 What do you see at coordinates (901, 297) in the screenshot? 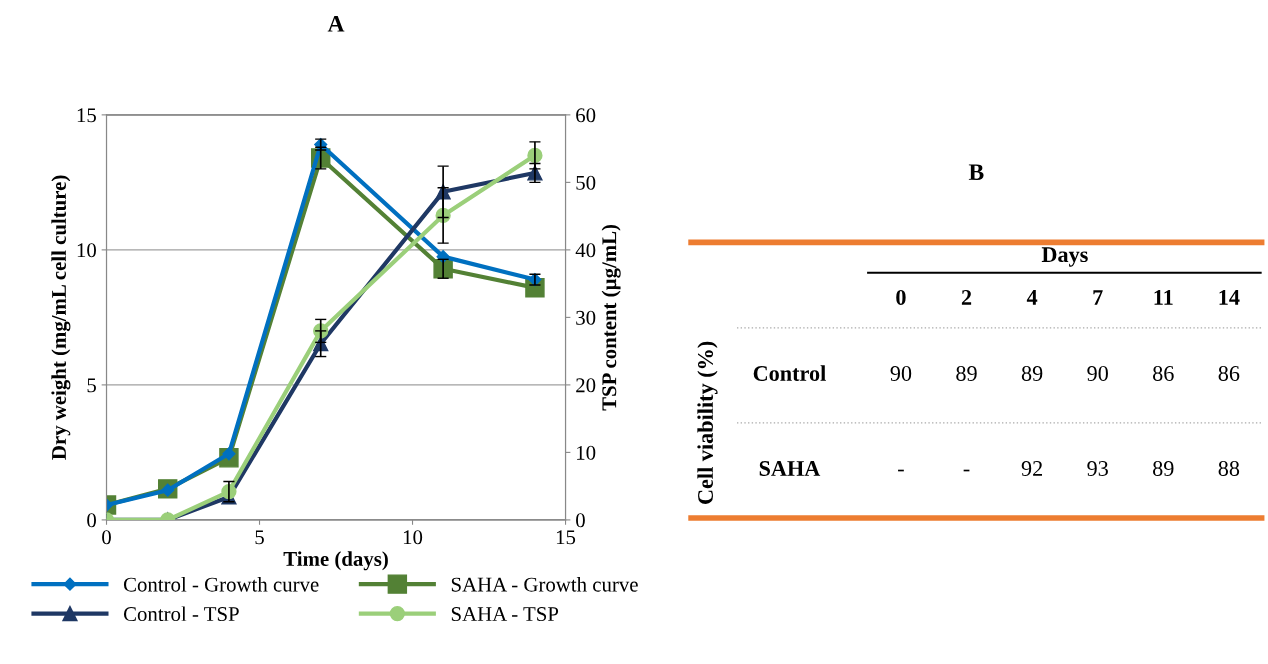
I see `category-label: 0` at bounding box center [901, 297].